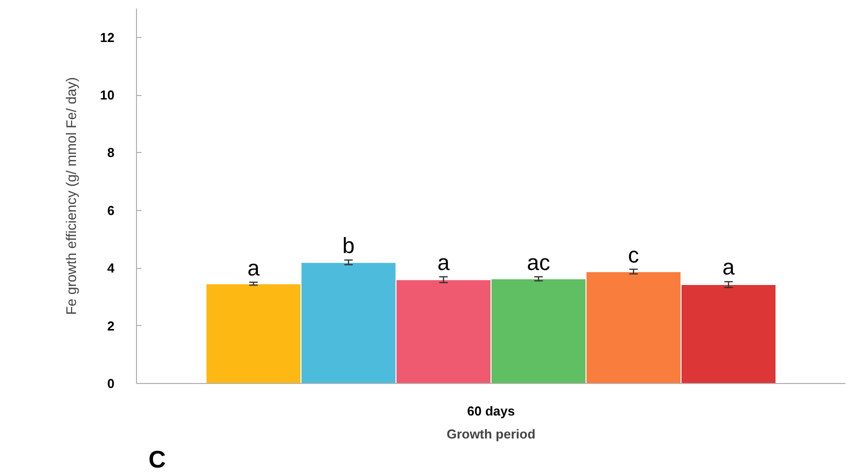 The height and width of the screenshot is (473, 849). Describe the element at coordinates (111, 268) in the screenshot. I see `y-tick-label: 4` at that location.